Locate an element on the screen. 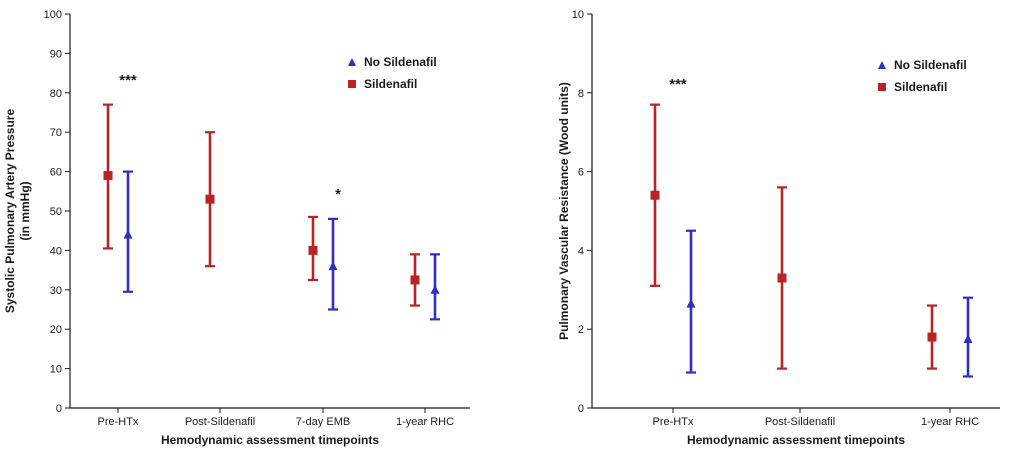 The image size is (1024, 459). y-tick-label: 30 is located at coordinates (56, 291).